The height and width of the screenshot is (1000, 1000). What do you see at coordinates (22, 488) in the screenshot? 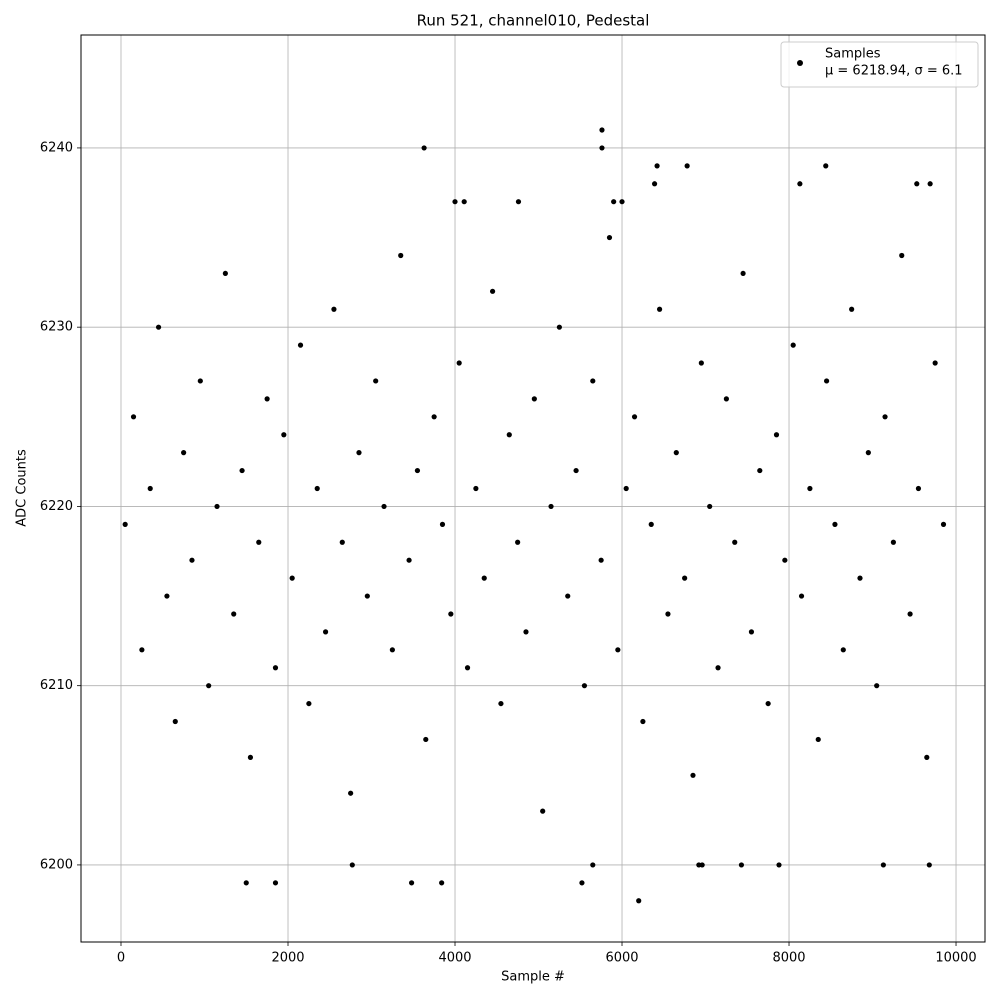
I see `y-axis-label: ADC Counts` at bounding box center [22, 488].